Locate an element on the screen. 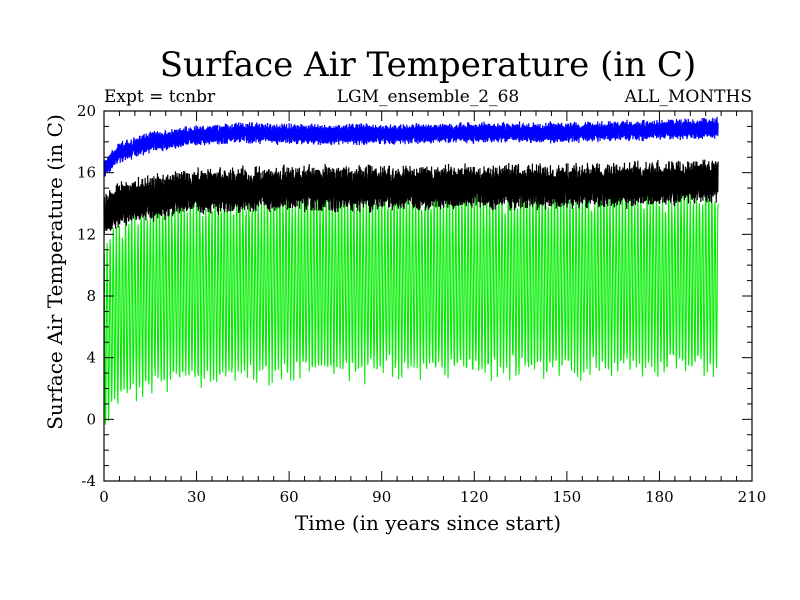 The height and width of the screenshot is (600, 800). x-tick-label: 90 is located at coordinates (381, 497).